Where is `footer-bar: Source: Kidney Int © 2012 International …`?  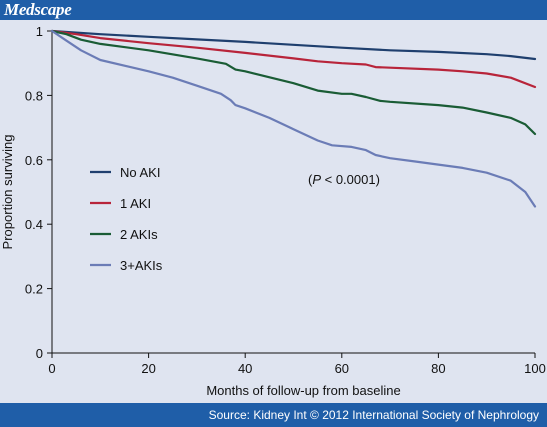 footer-bar: Source: Kidney Int © 2012 International … is located at coordinates (273, 415).